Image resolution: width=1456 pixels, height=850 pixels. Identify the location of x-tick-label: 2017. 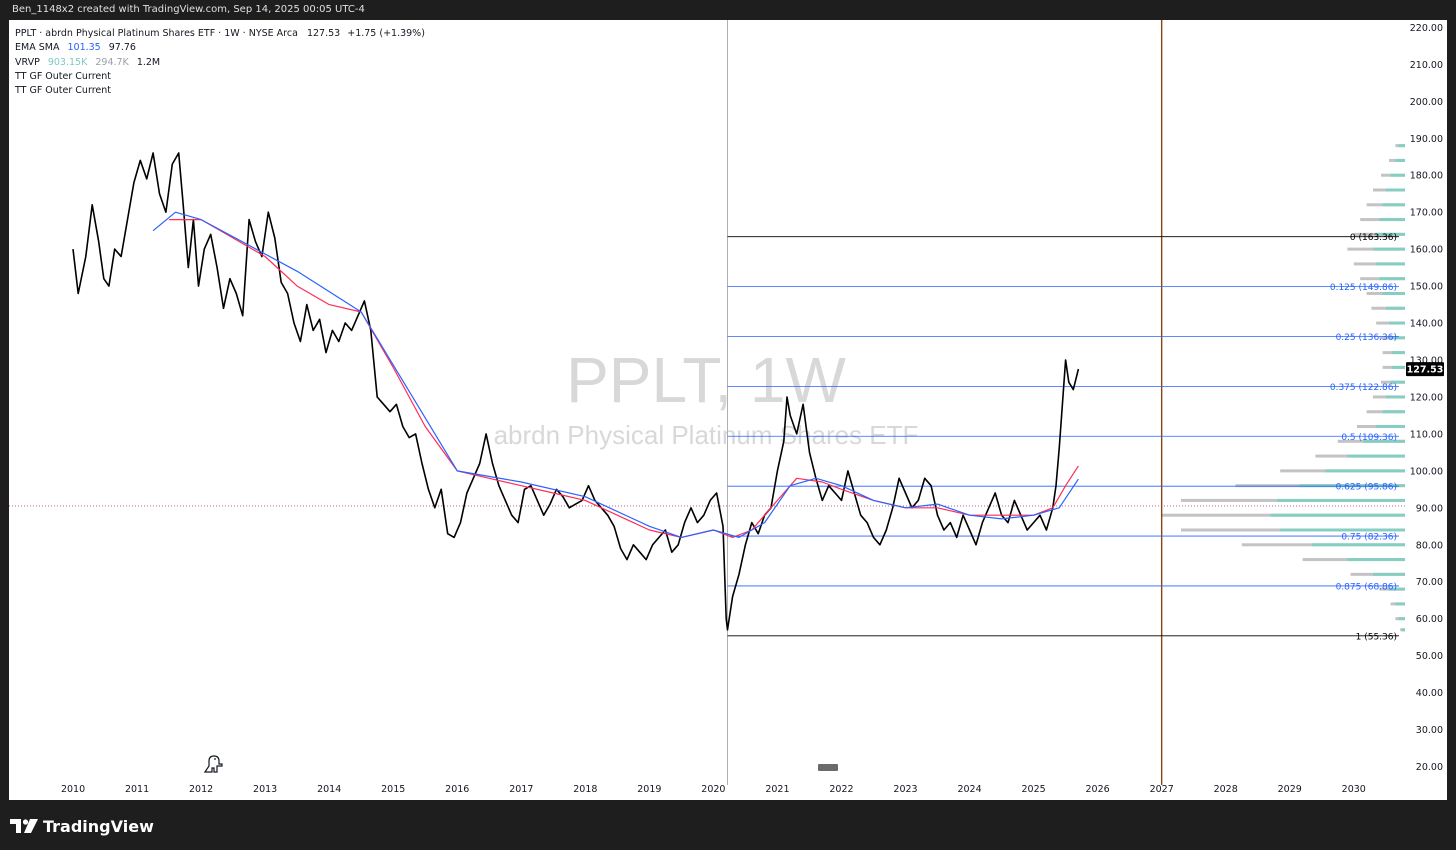
(521, 789).